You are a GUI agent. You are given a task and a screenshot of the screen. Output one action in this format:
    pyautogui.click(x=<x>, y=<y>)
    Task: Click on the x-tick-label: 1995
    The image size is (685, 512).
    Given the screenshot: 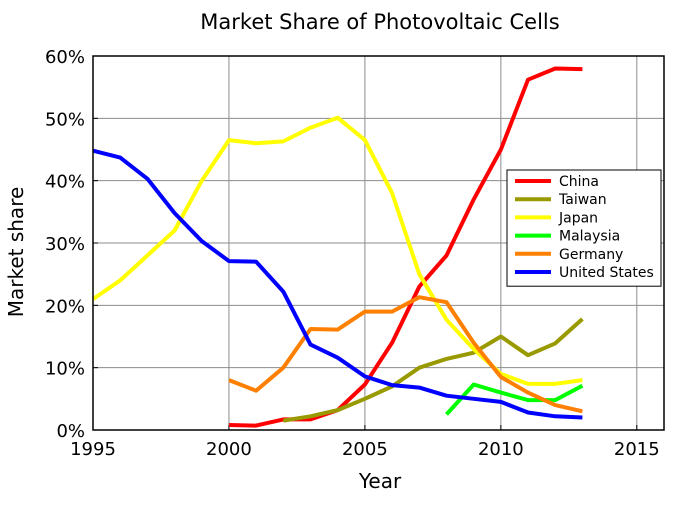 What is the action you would take?
    pyautogui.click(x=93, y=449)
    